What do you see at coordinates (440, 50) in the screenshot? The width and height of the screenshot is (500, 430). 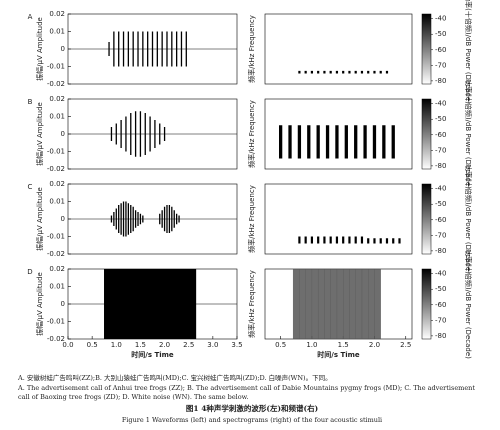 I see `colorbar-tick-label: -60` at bounding box center [440, 50].